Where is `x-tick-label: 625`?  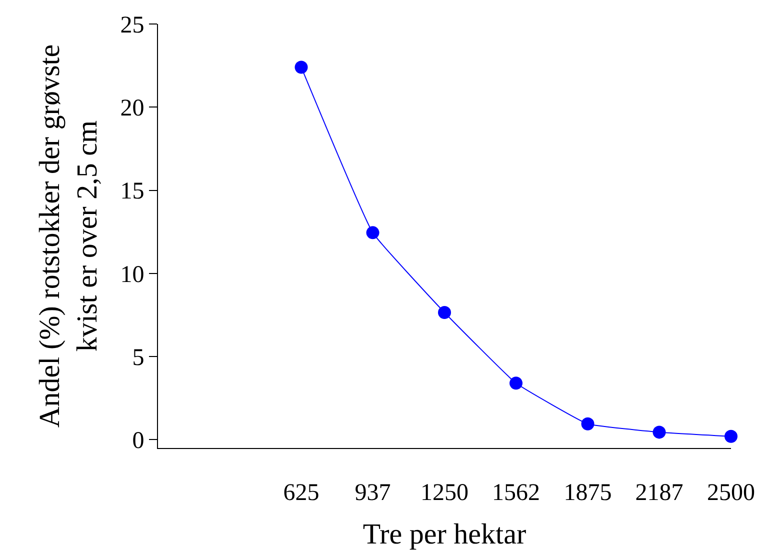 x-tick-label: 625 is located at coordinates (301, 493).